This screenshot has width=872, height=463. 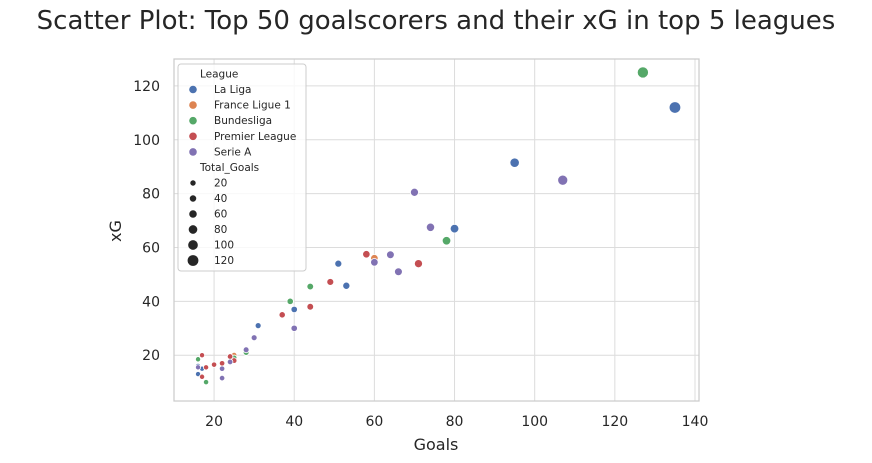 I want to click on legend-entry: La Liga, so click(x=233, y=90).